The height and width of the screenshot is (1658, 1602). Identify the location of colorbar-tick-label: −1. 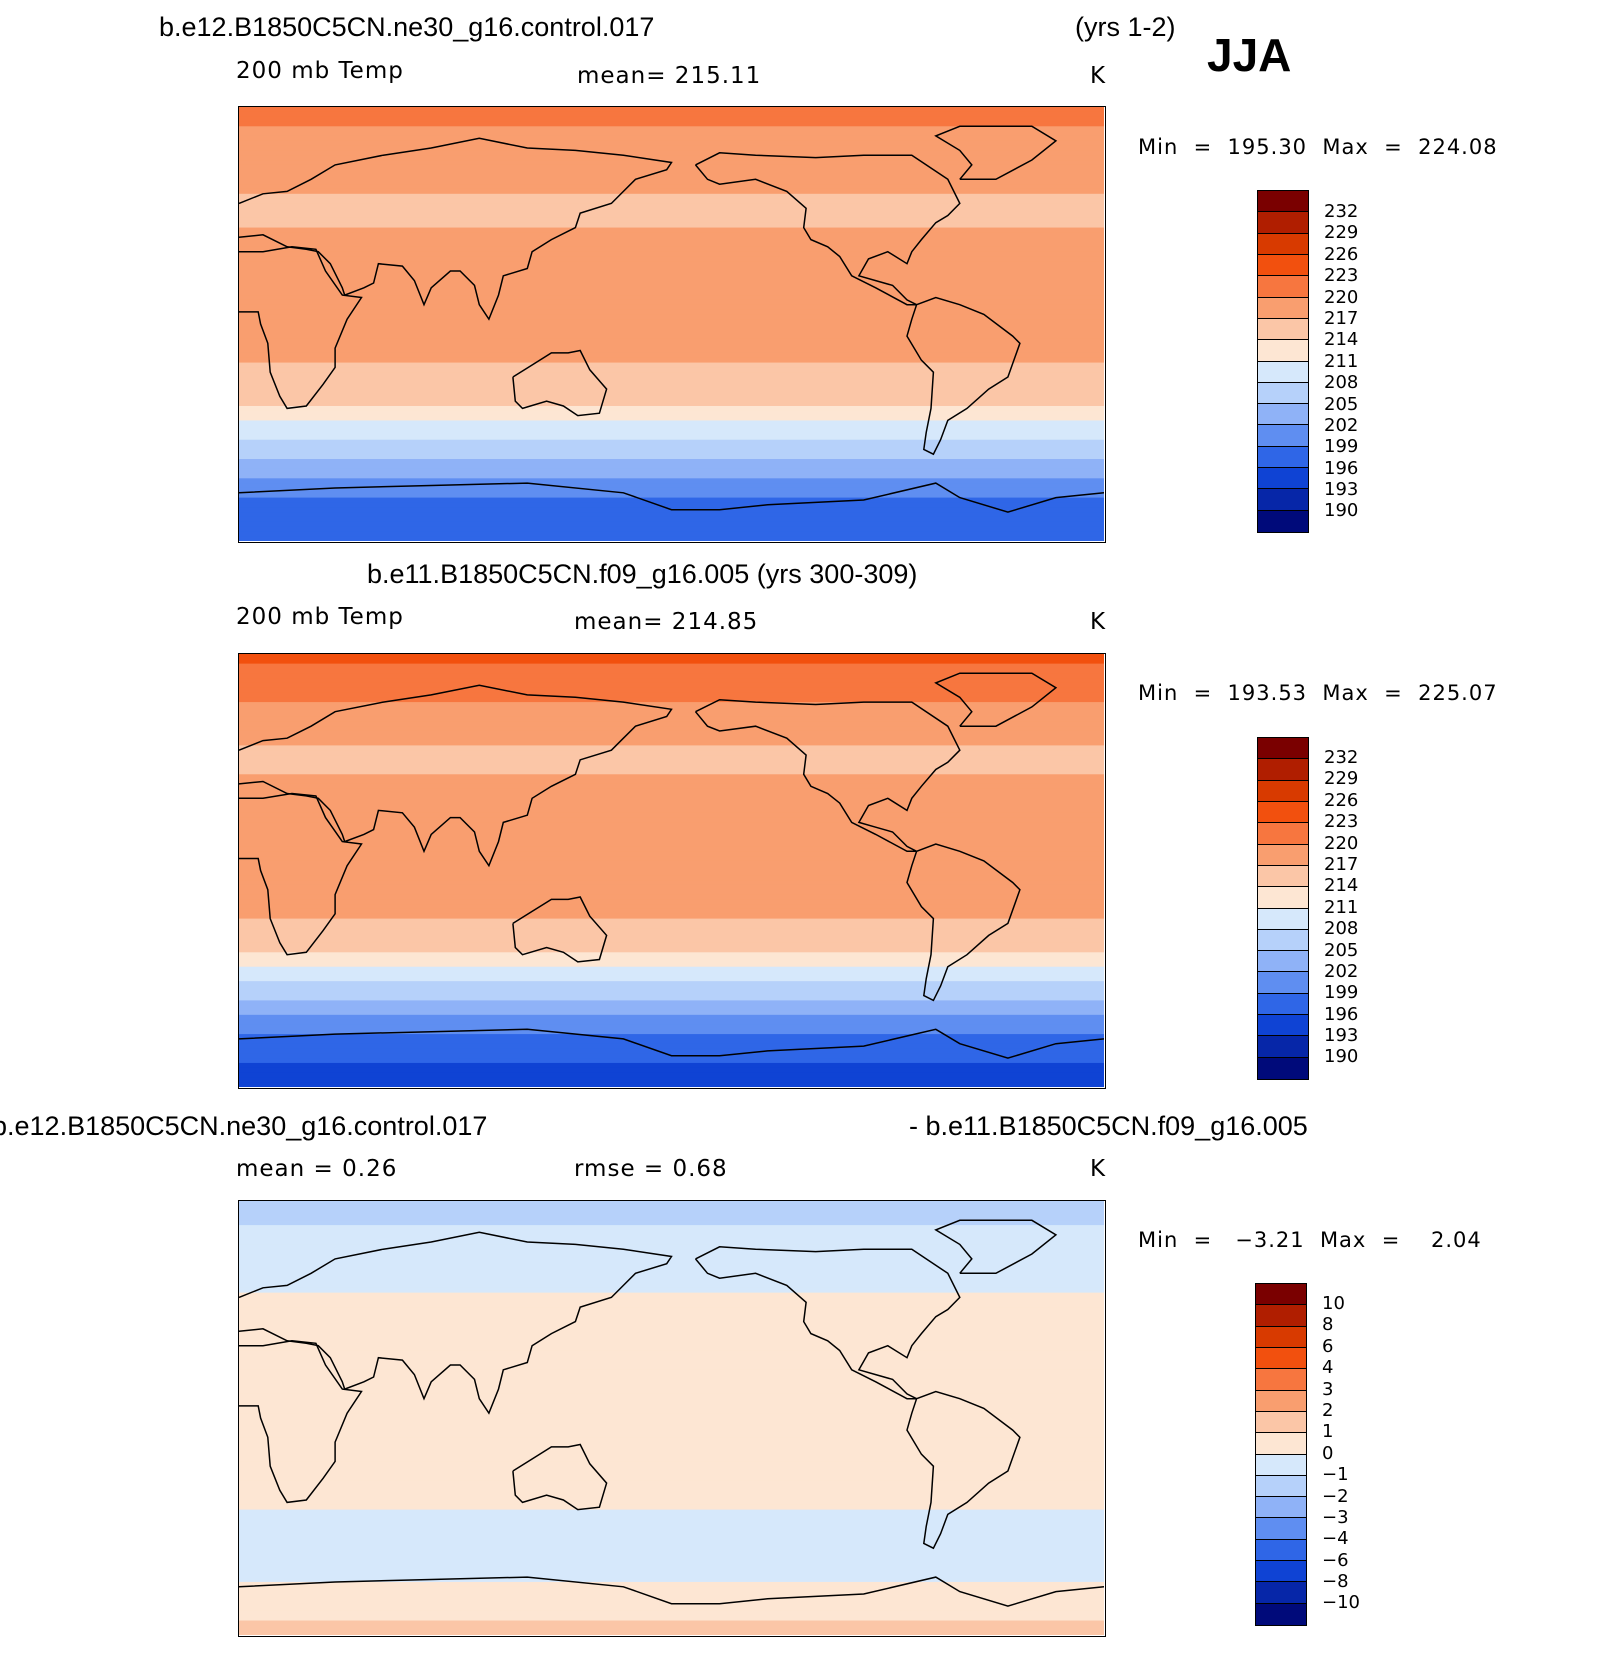
(1335, 1475).